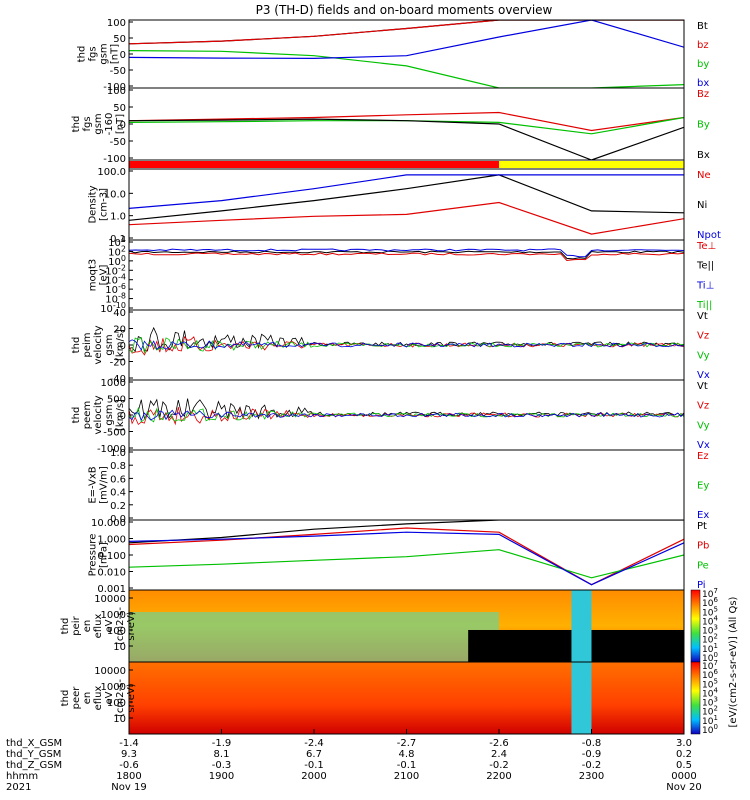 The width and height of the screenshot is (750, 800). I want to click on tick-label: -50, so click(118, 71).